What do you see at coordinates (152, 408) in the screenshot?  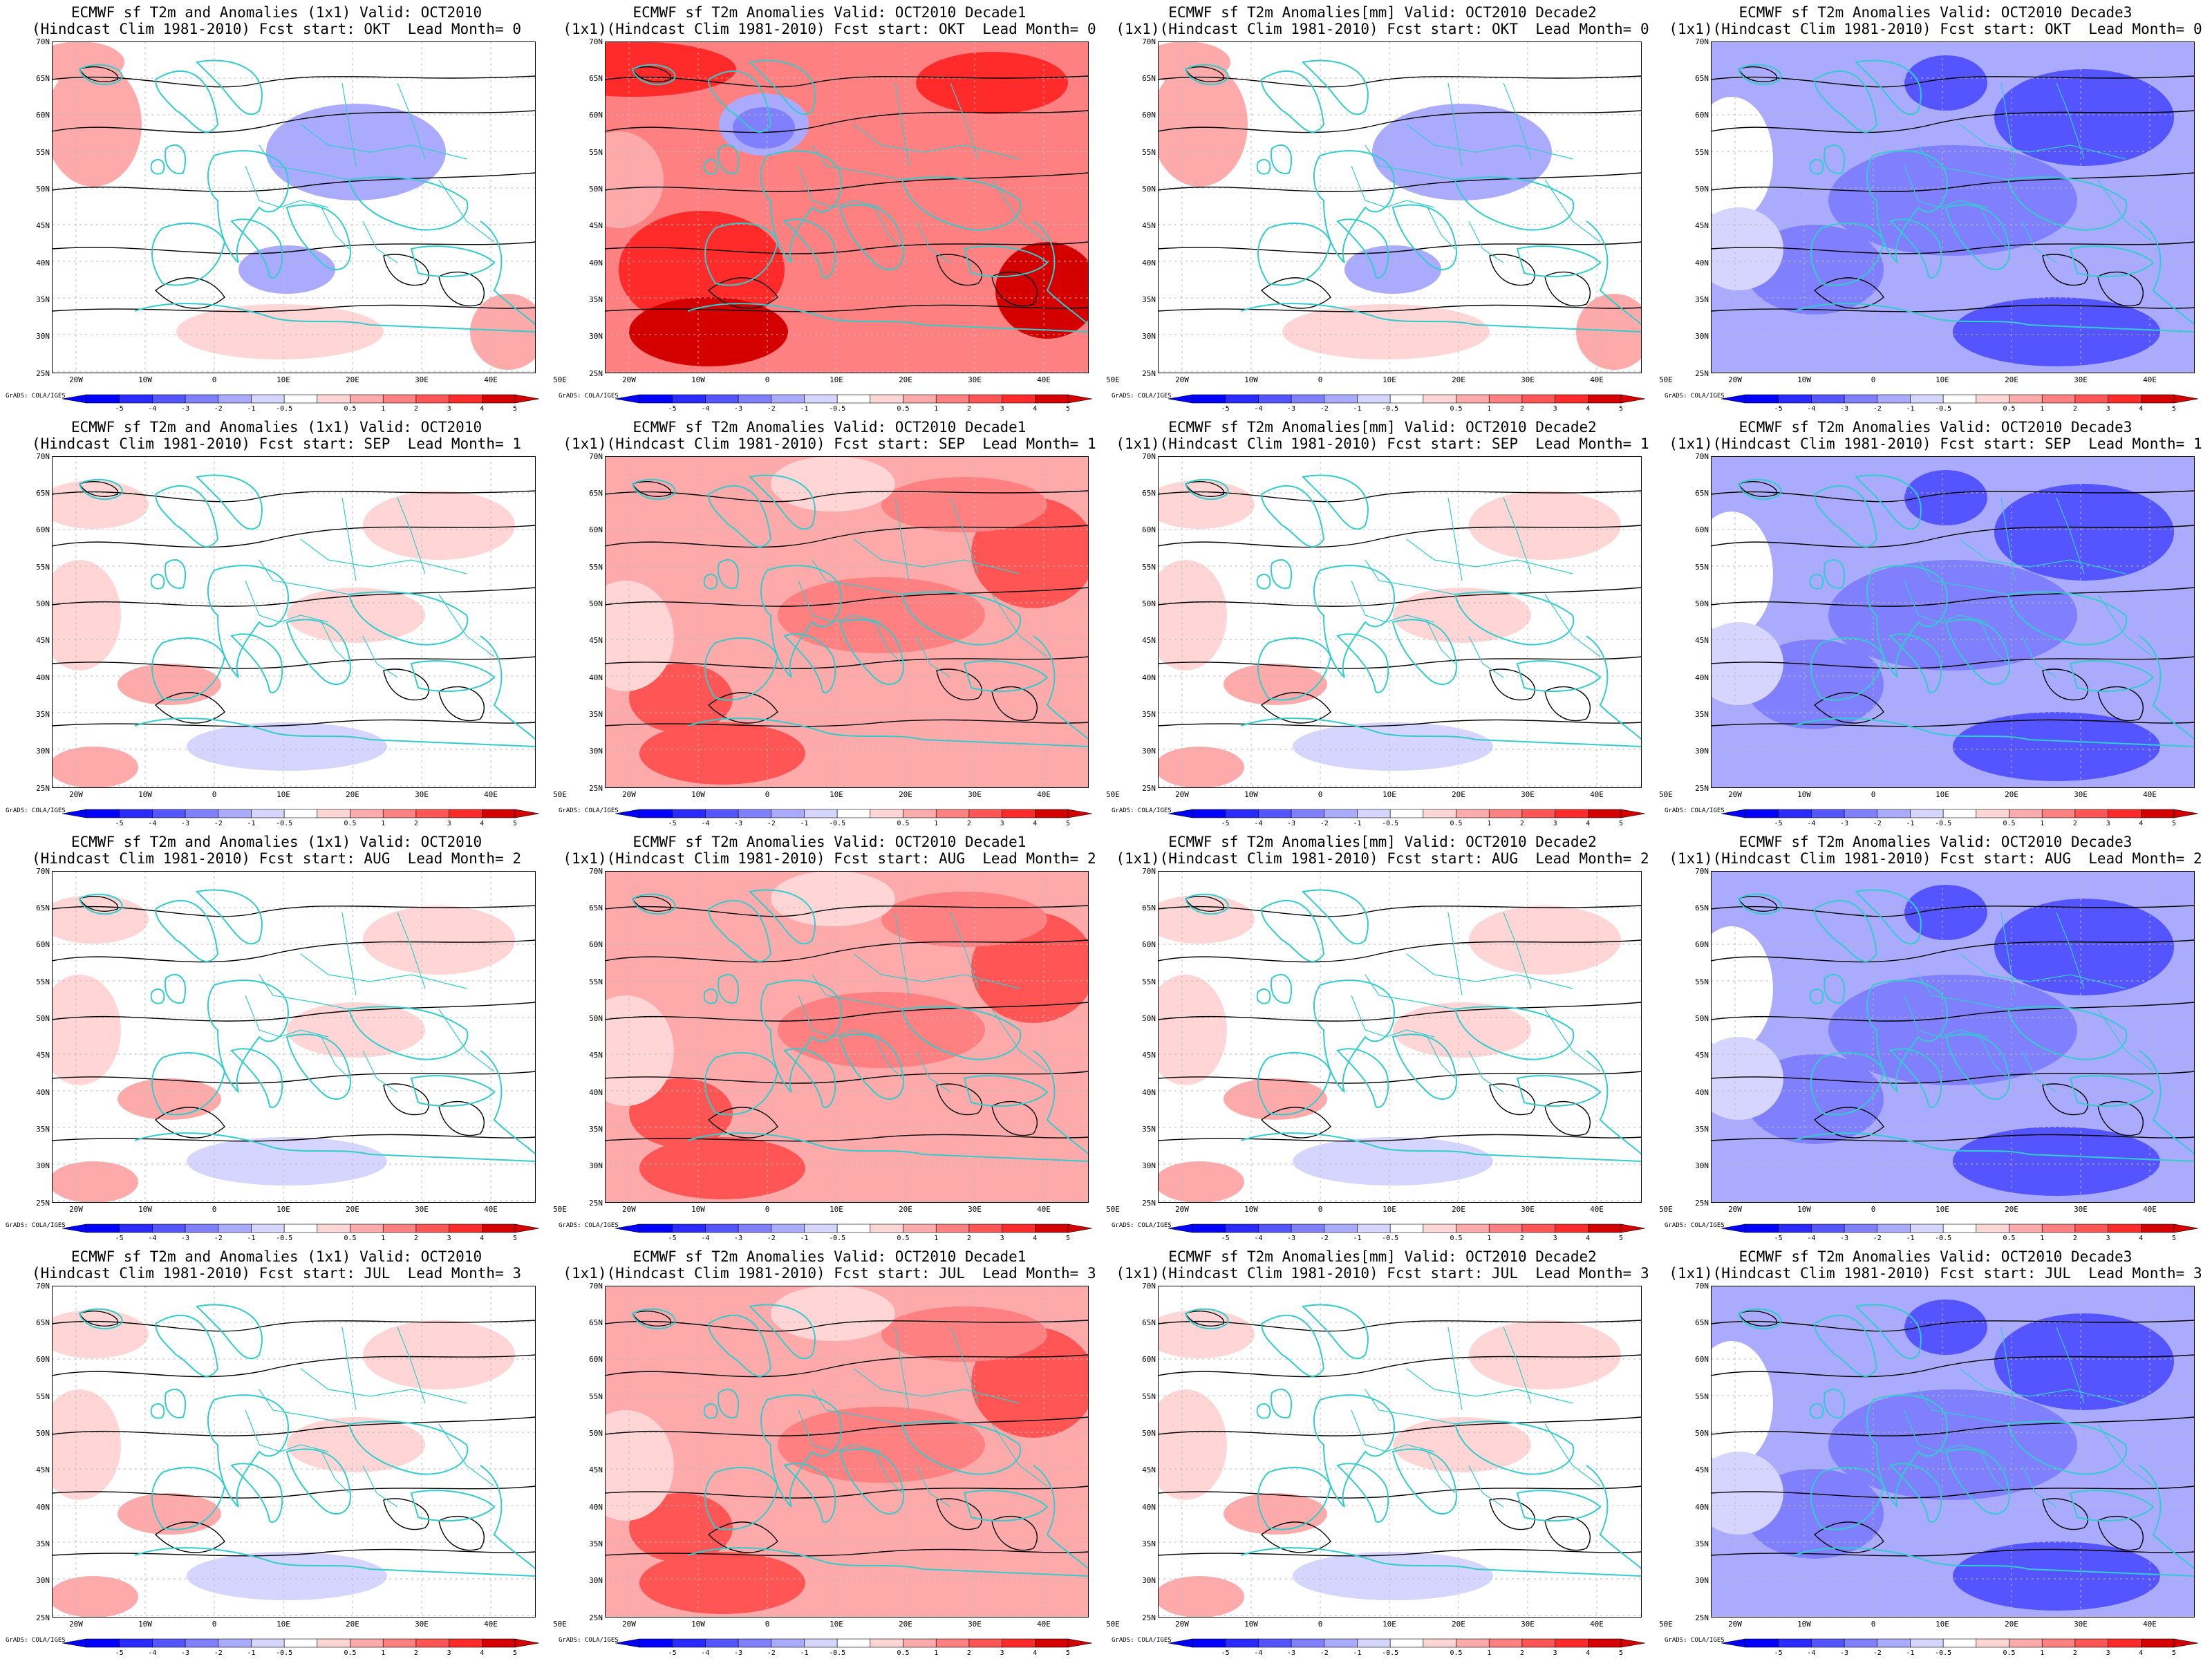 I see `colorbar-label: -4` at bounding box center [152, 408].